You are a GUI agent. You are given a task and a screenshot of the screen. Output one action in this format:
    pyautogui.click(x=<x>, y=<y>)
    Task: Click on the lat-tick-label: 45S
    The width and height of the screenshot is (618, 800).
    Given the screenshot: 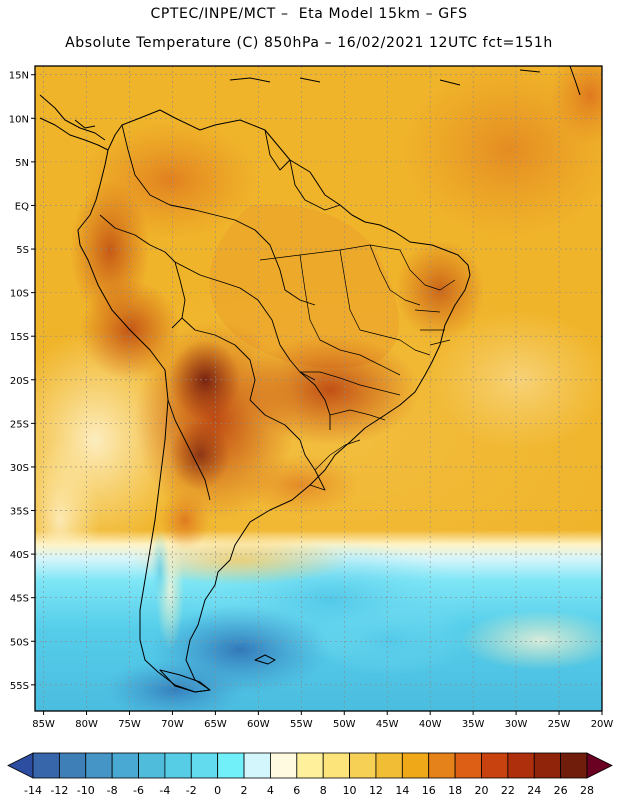 What is the action you would take?
    pyautogui.click(x=19, y=599)
    